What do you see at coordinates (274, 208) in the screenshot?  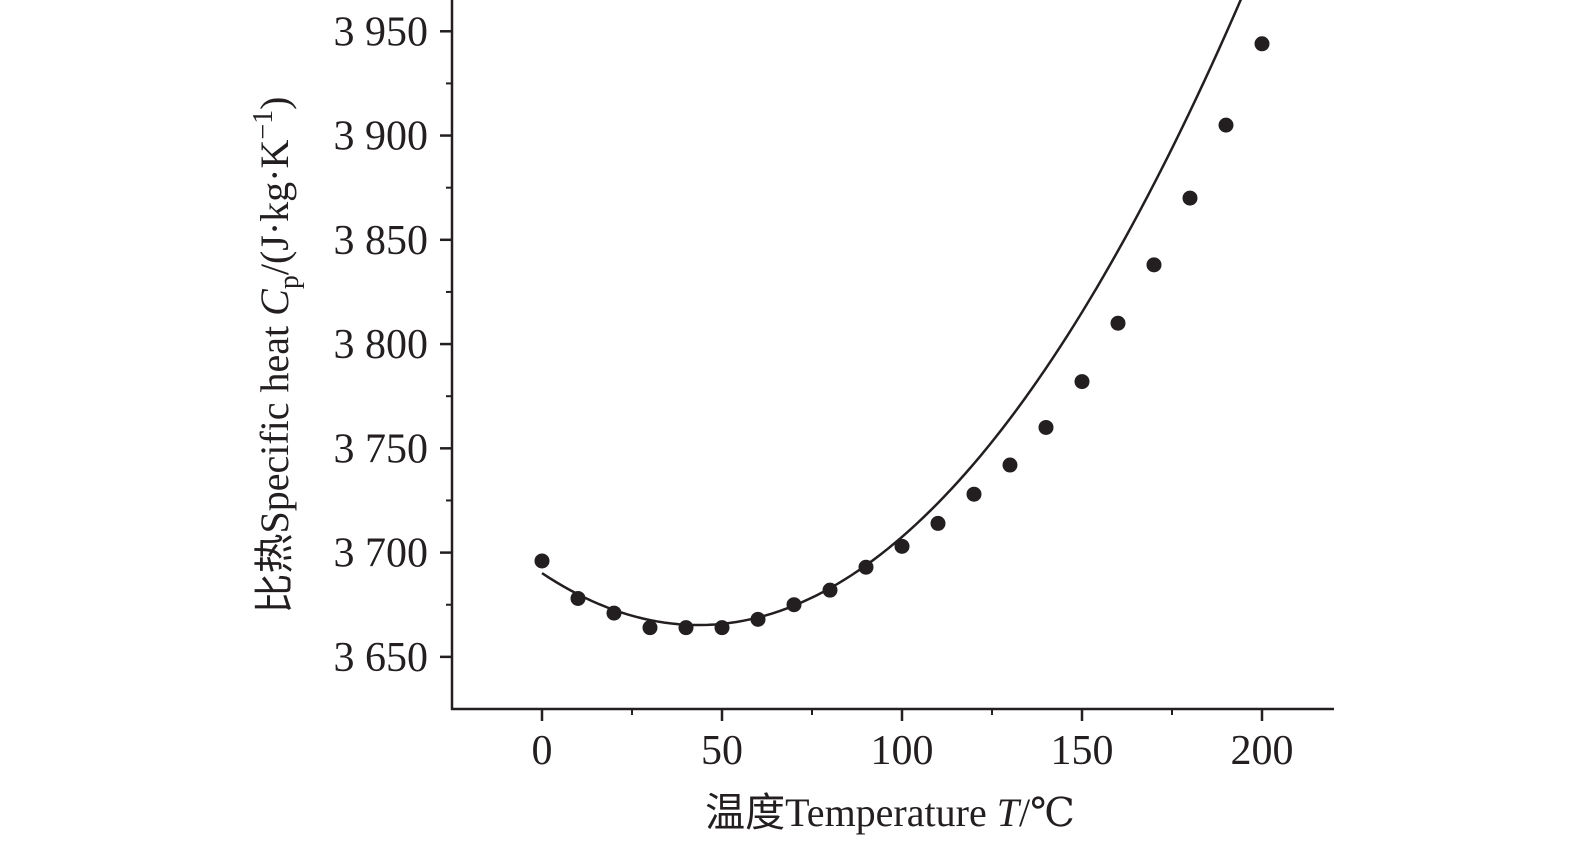 I see `y-axis-title-unit: /(J·kg·K` at bounding box center [274, 208].